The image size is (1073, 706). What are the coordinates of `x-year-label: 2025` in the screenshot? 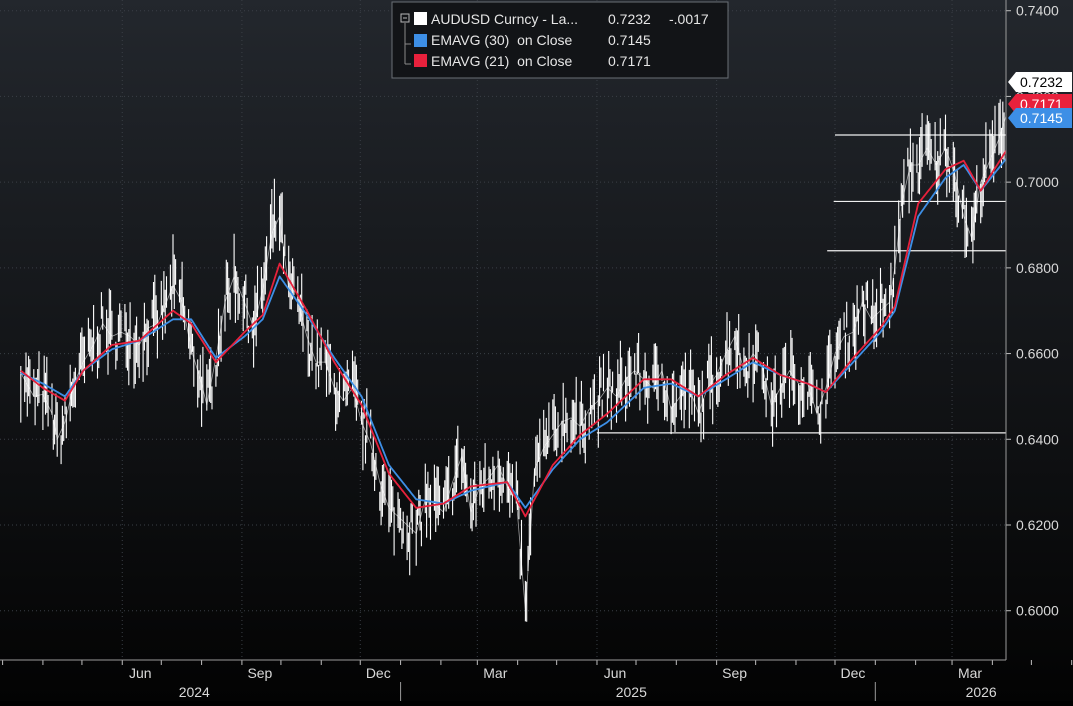 It's located at (631, 692).